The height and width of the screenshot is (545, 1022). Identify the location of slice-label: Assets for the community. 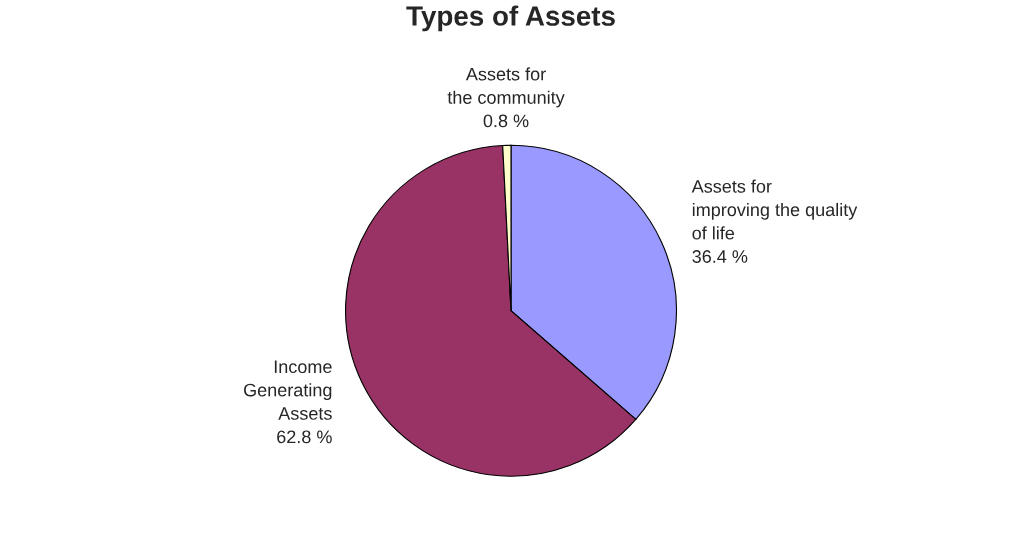
(506, 87).